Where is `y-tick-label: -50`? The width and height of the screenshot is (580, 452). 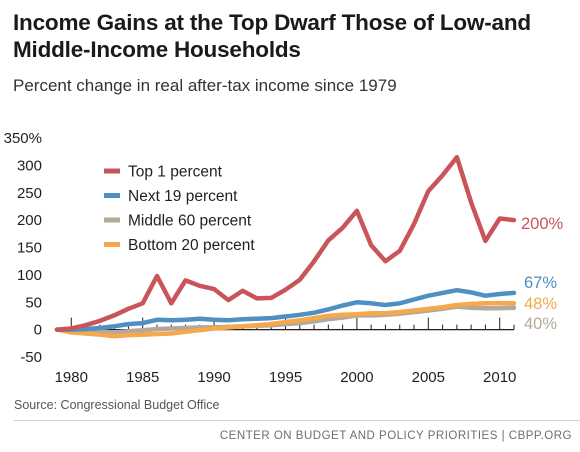 y-tick-label: -50 is located at coordinates (31, 357).